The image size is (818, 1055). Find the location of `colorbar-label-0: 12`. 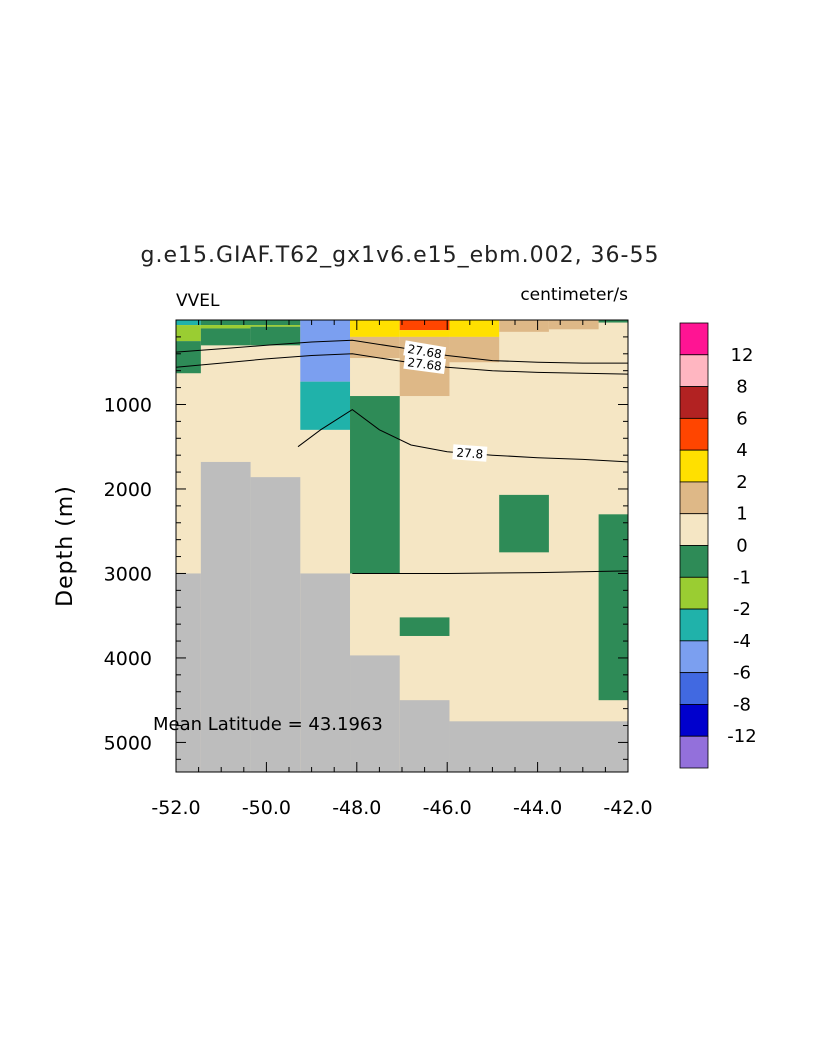

colorbar-label-0: 12 is located at coordinates (742, 355).